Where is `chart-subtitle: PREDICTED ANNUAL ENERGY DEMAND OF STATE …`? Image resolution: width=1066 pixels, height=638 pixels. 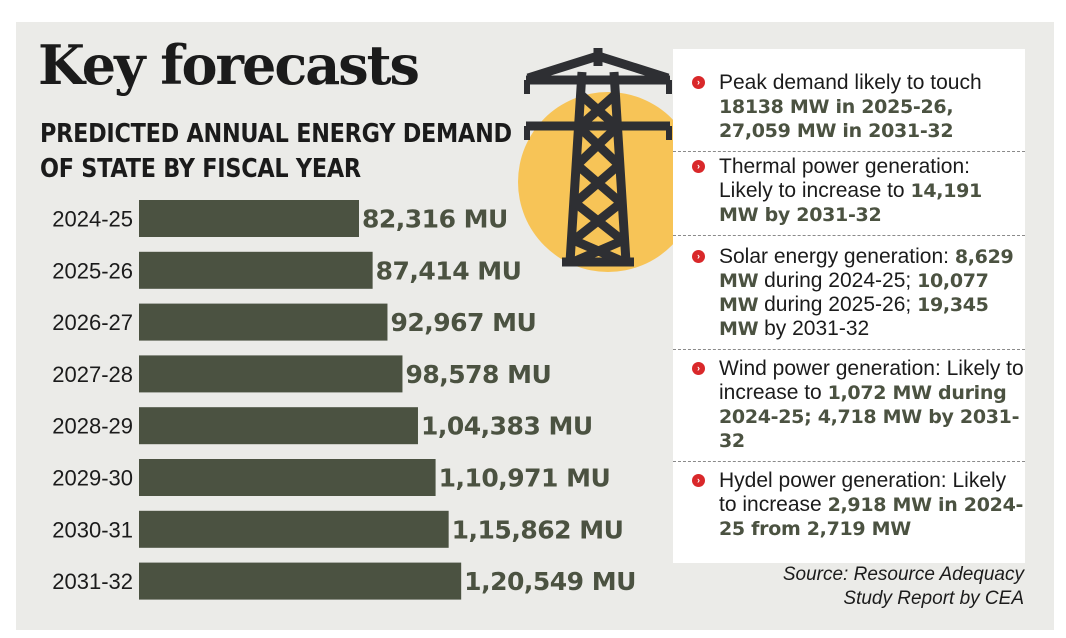
chart-subtitle: PREDICTED ANNUAL ENERGY DEMAND OF STATE … is located at coordinates (276, 151).